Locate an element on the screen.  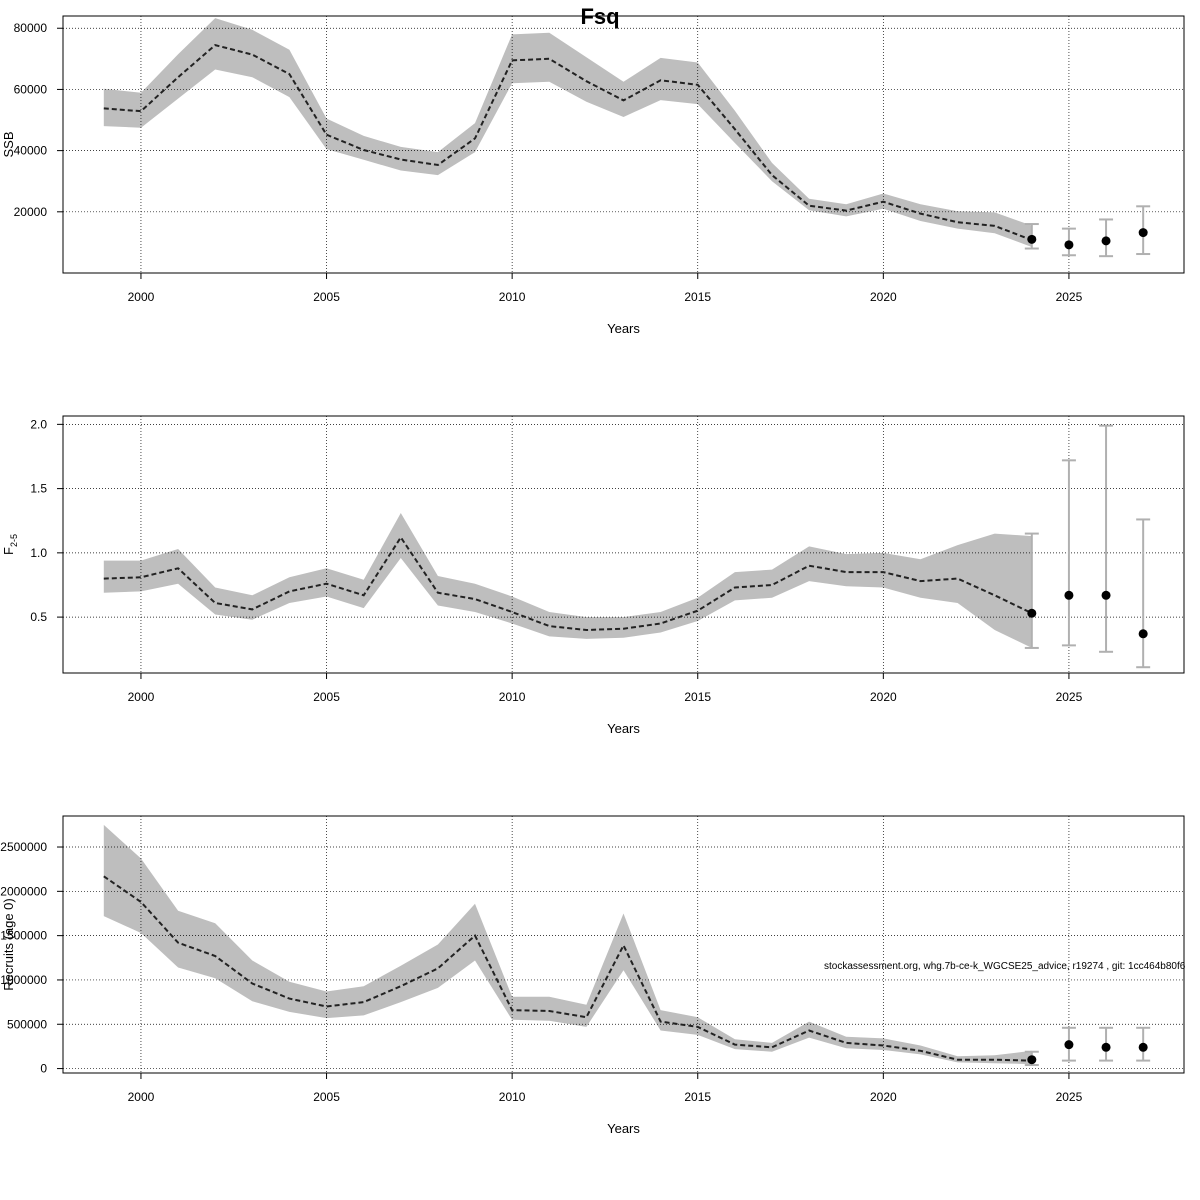
y-tick-label: 60000 is located at coordinates (31, 89).